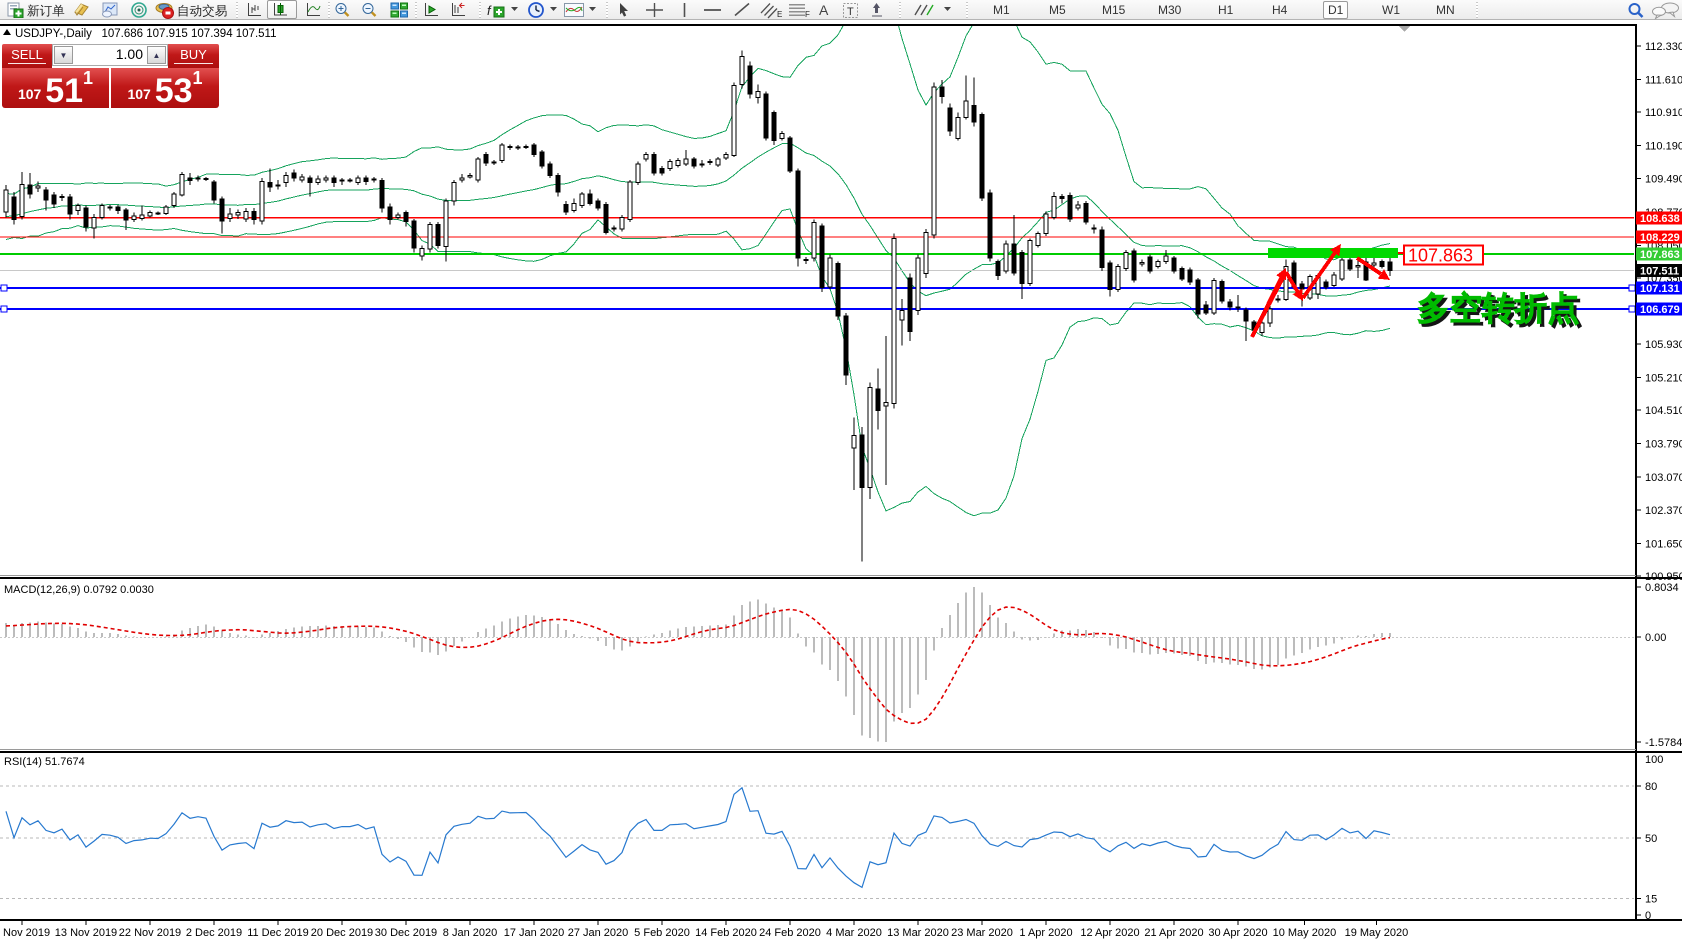 This screenshot has width=1682, height=942. Describe the element at coordinates (1109, 933) in the screenshot. I see `svg-text: 12 Apr 2020` at that location.